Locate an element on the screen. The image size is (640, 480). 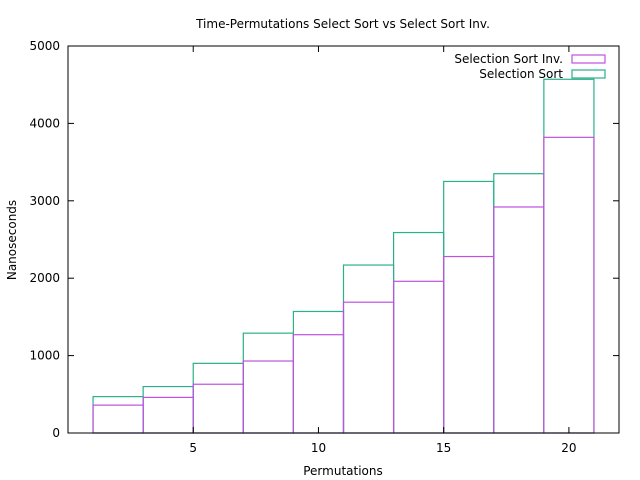
y-tick-label: 2000 is located at coordinates (44, 278).